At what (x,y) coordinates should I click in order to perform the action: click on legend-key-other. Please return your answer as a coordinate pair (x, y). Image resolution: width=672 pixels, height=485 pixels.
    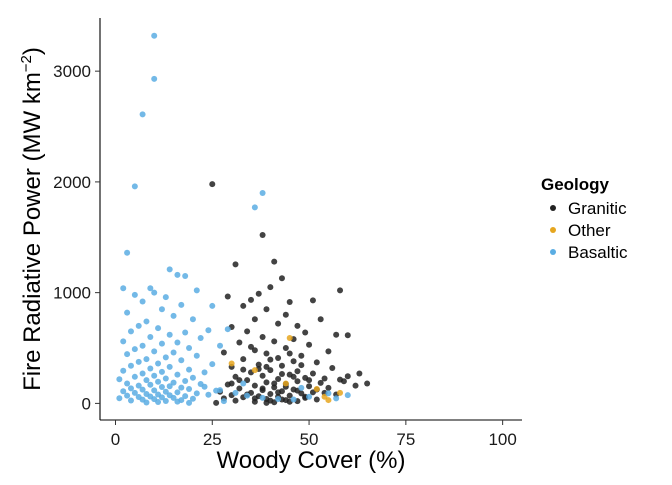
    Looking at the image, I should click on (553, 230).